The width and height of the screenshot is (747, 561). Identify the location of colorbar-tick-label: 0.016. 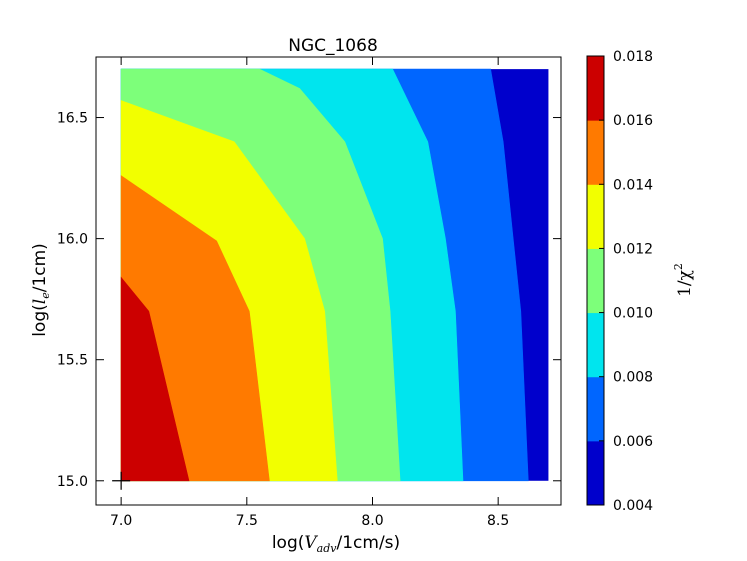
(633, 121).